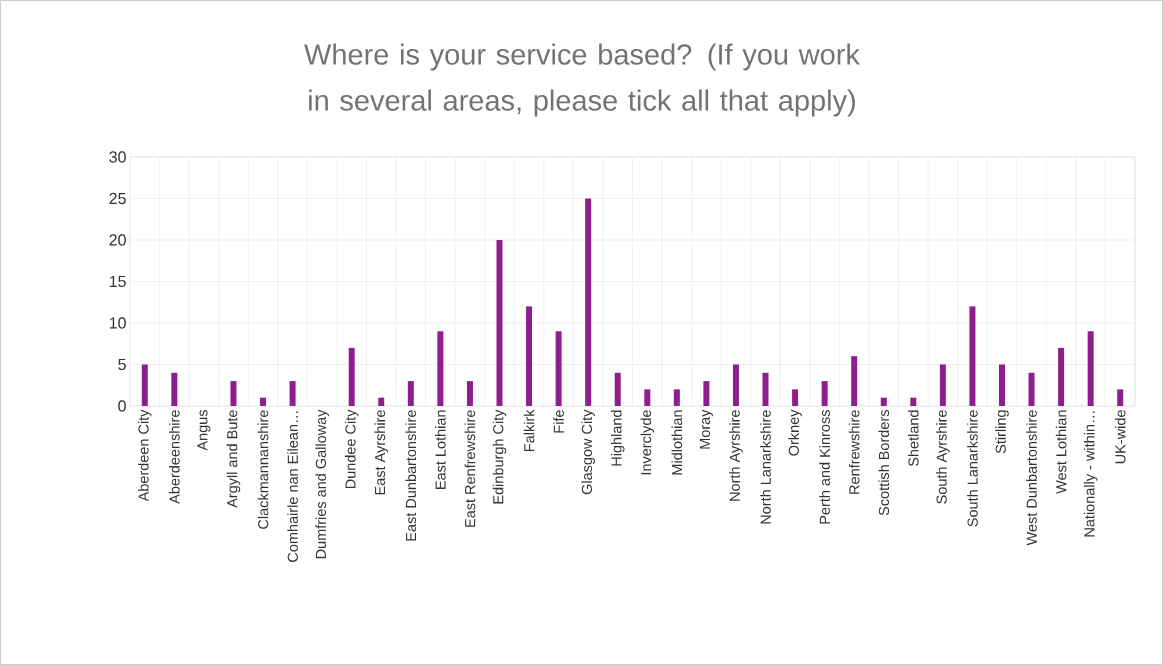  Describe the element at coordinates (122, 406) in the screenshot. I see `y-tick-label: 0` at that location.